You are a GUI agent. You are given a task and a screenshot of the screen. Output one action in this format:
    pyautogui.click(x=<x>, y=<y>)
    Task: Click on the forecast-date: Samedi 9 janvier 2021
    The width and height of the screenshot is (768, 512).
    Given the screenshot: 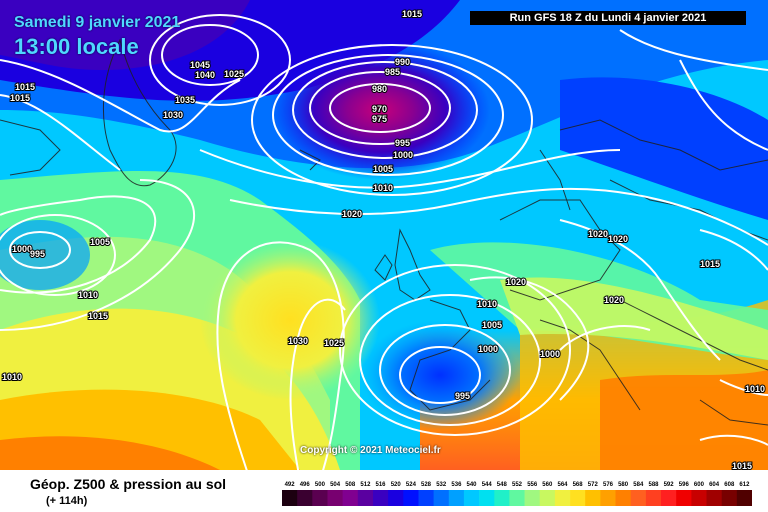 What is the action you would take?
    pyautogui.click(x=97, y=22)
    